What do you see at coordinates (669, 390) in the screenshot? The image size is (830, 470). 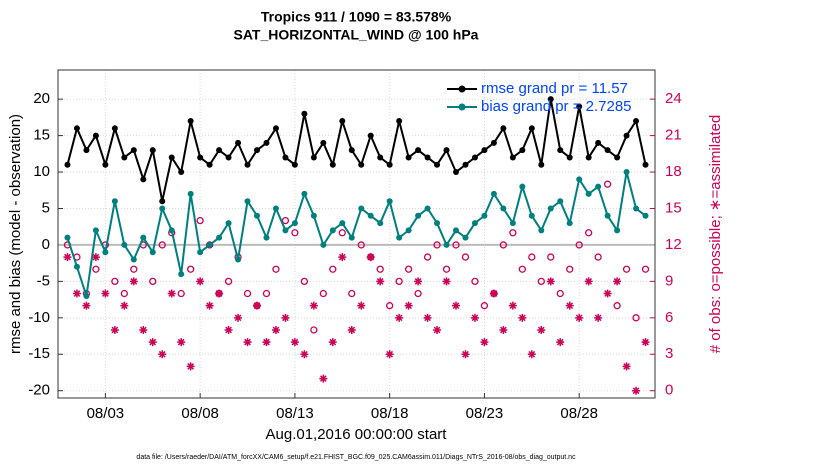 I see `y2-tick-label: 0` at bounding box center [669, 390].